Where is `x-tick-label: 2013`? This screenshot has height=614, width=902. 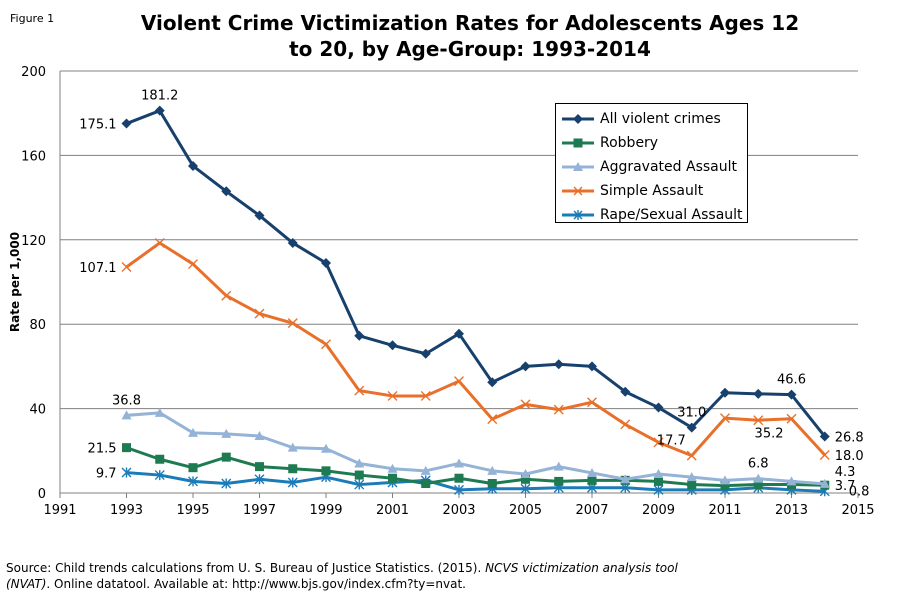
x-tick-label: 2013 is located at coordinates (791, 510).